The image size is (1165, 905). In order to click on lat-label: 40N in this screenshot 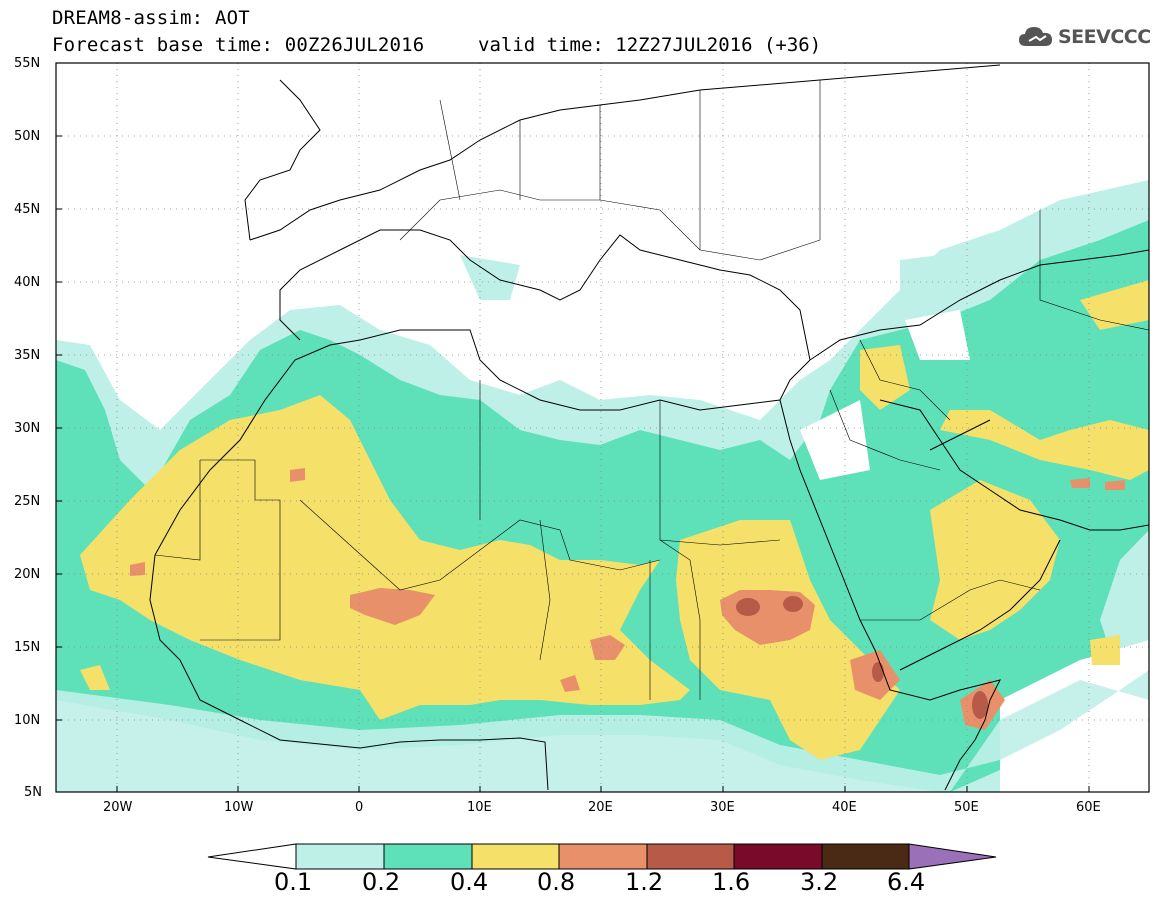, I will do `click(27, 282)`.